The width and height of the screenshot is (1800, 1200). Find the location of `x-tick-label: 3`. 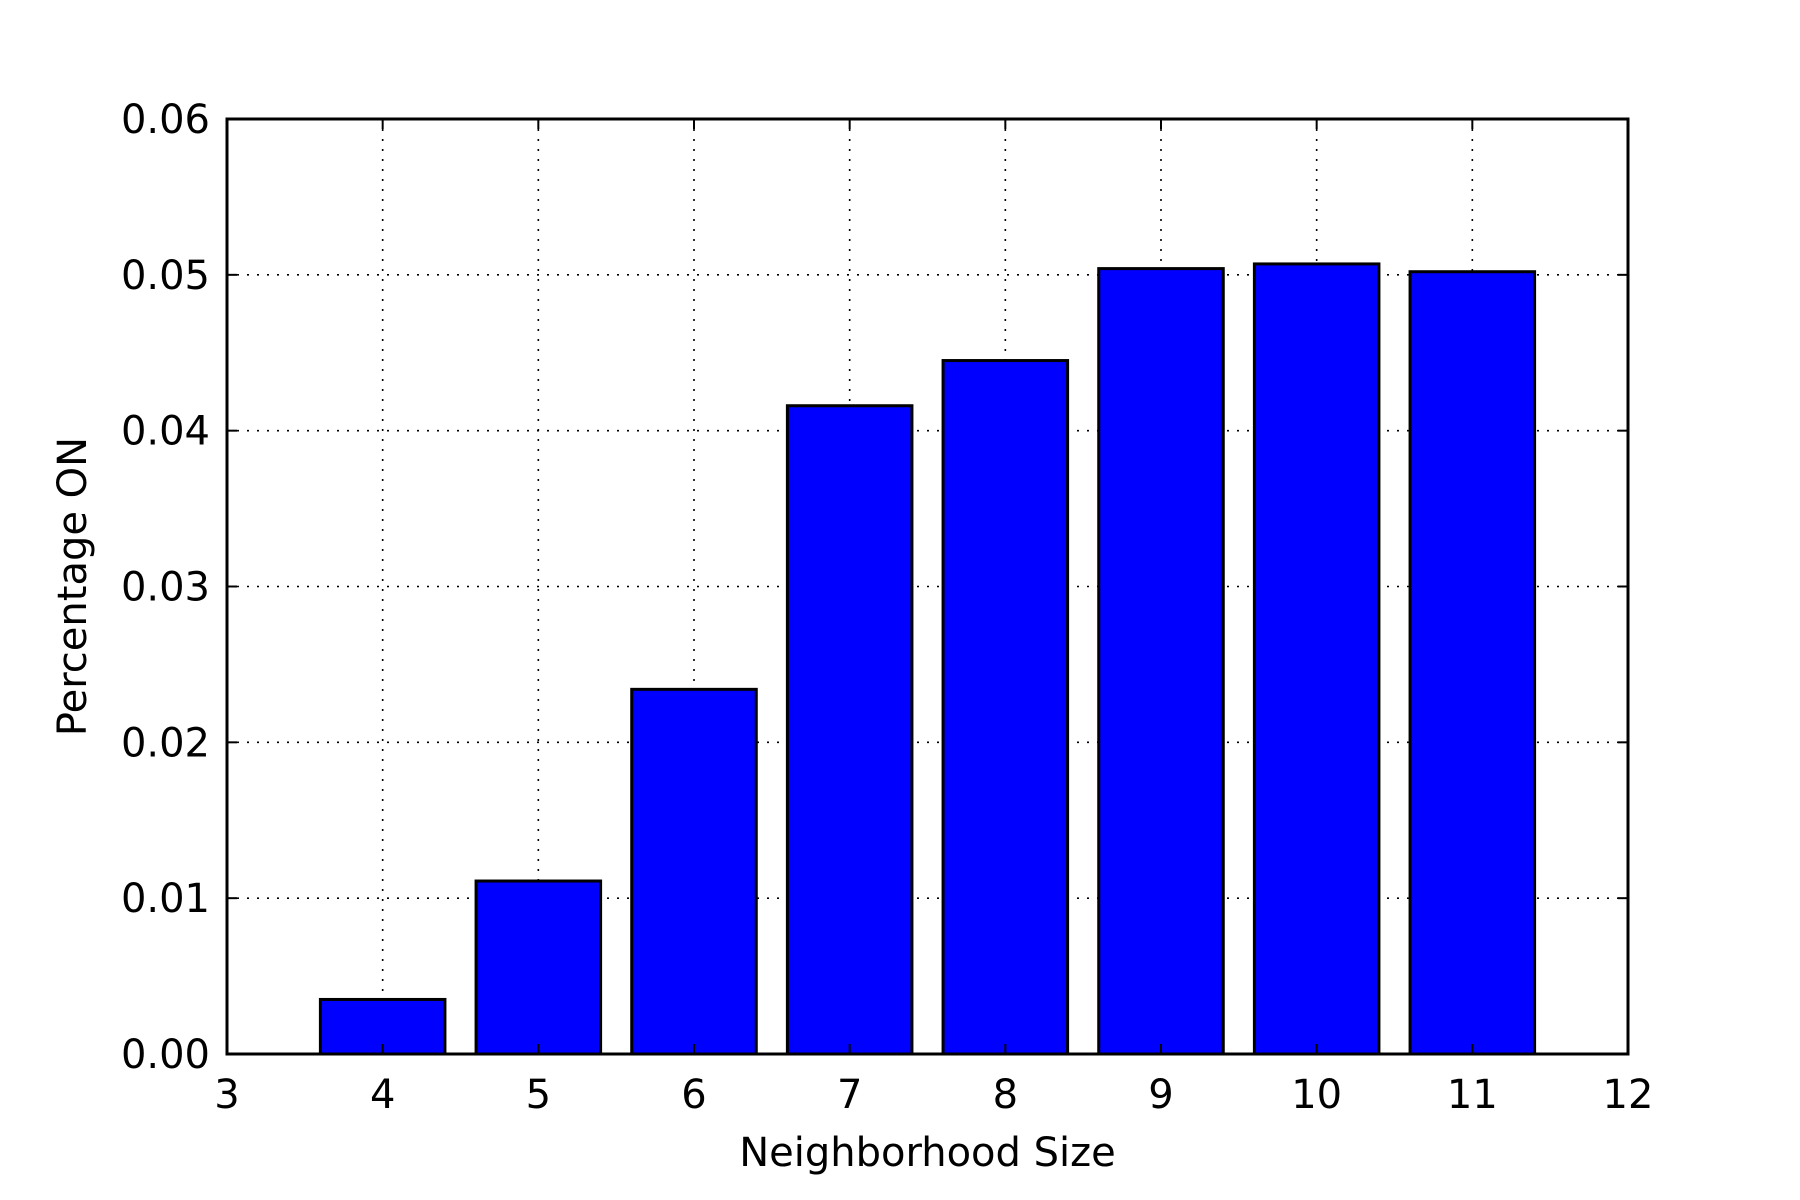

x-tick-label: 3 is located at coordinates (226, 1095).